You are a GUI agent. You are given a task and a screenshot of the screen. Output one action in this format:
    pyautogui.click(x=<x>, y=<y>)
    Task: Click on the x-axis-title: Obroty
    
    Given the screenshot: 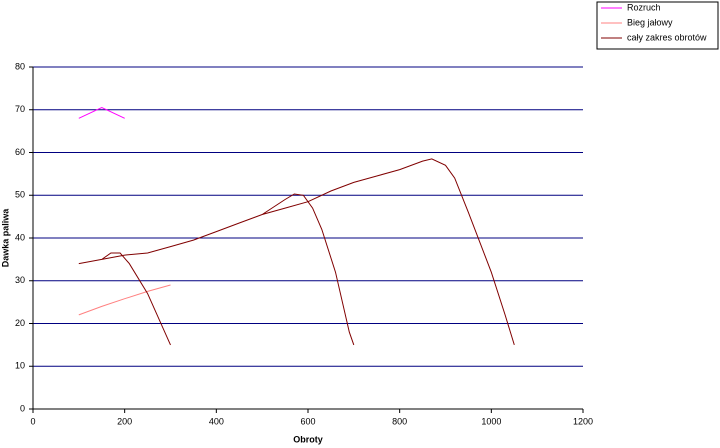 What is the action you would take?
    pyautogui.click(x=308, y=439)
    